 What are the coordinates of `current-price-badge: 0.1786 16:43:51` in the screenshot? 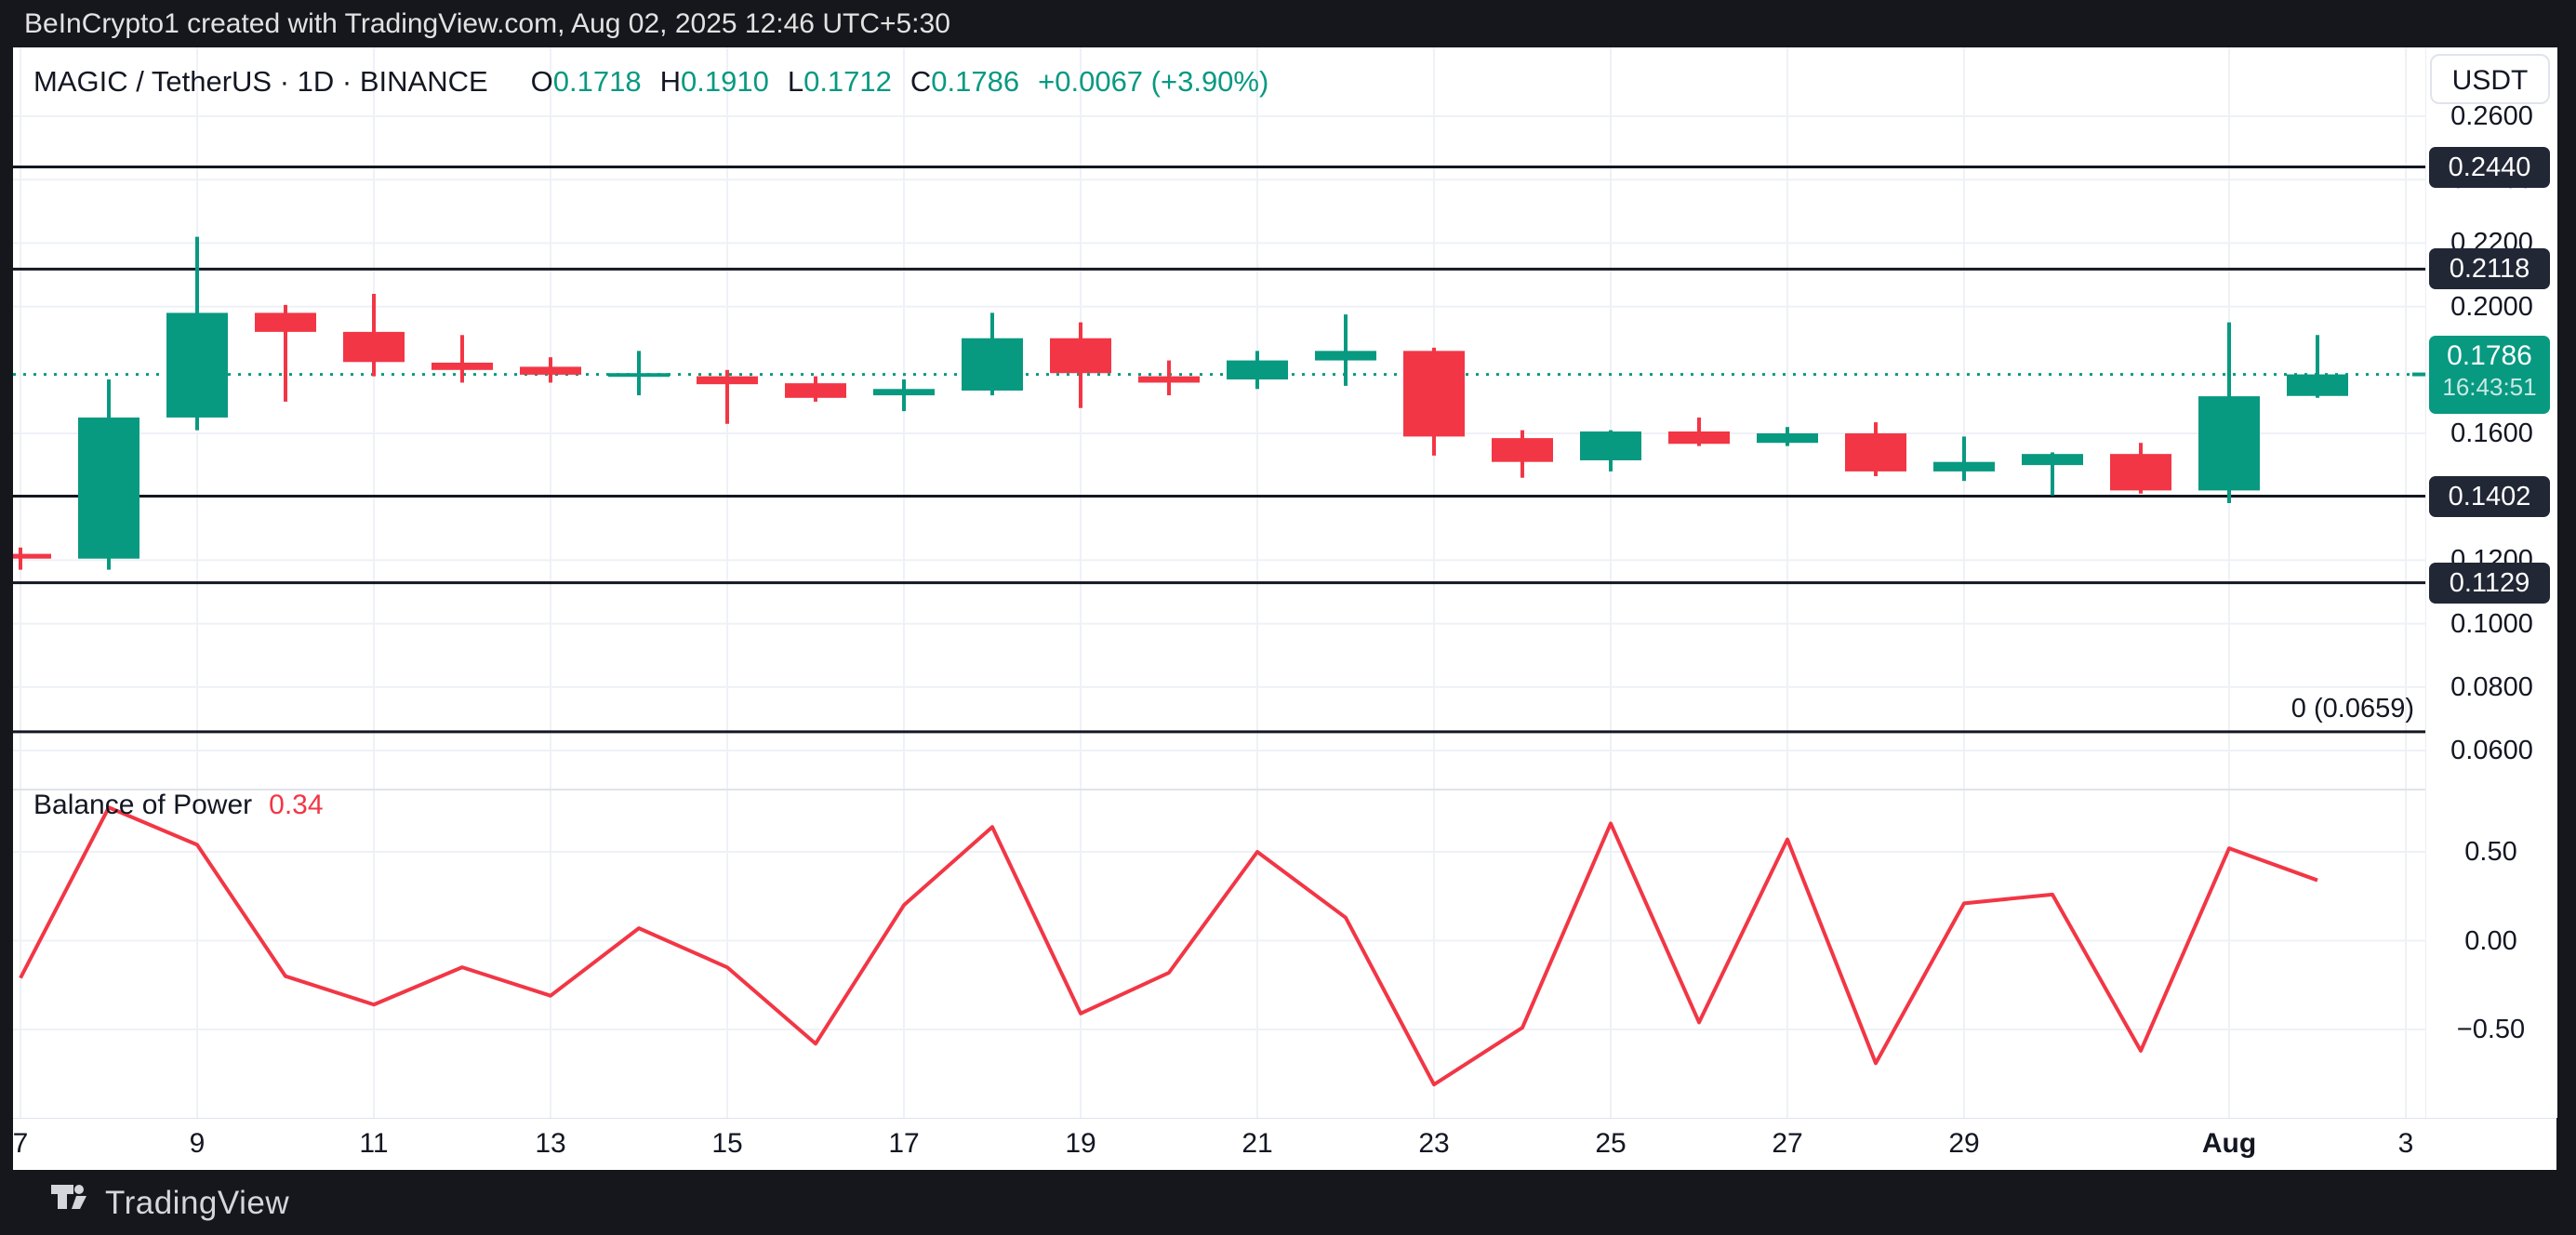 It's located at (2489, 374).